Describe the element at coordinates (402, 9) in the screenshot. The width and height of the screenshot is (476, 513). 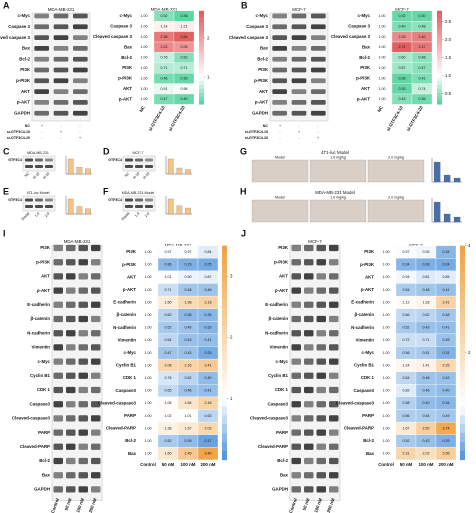
I see `heatmap-title: MCF-7` at that location.